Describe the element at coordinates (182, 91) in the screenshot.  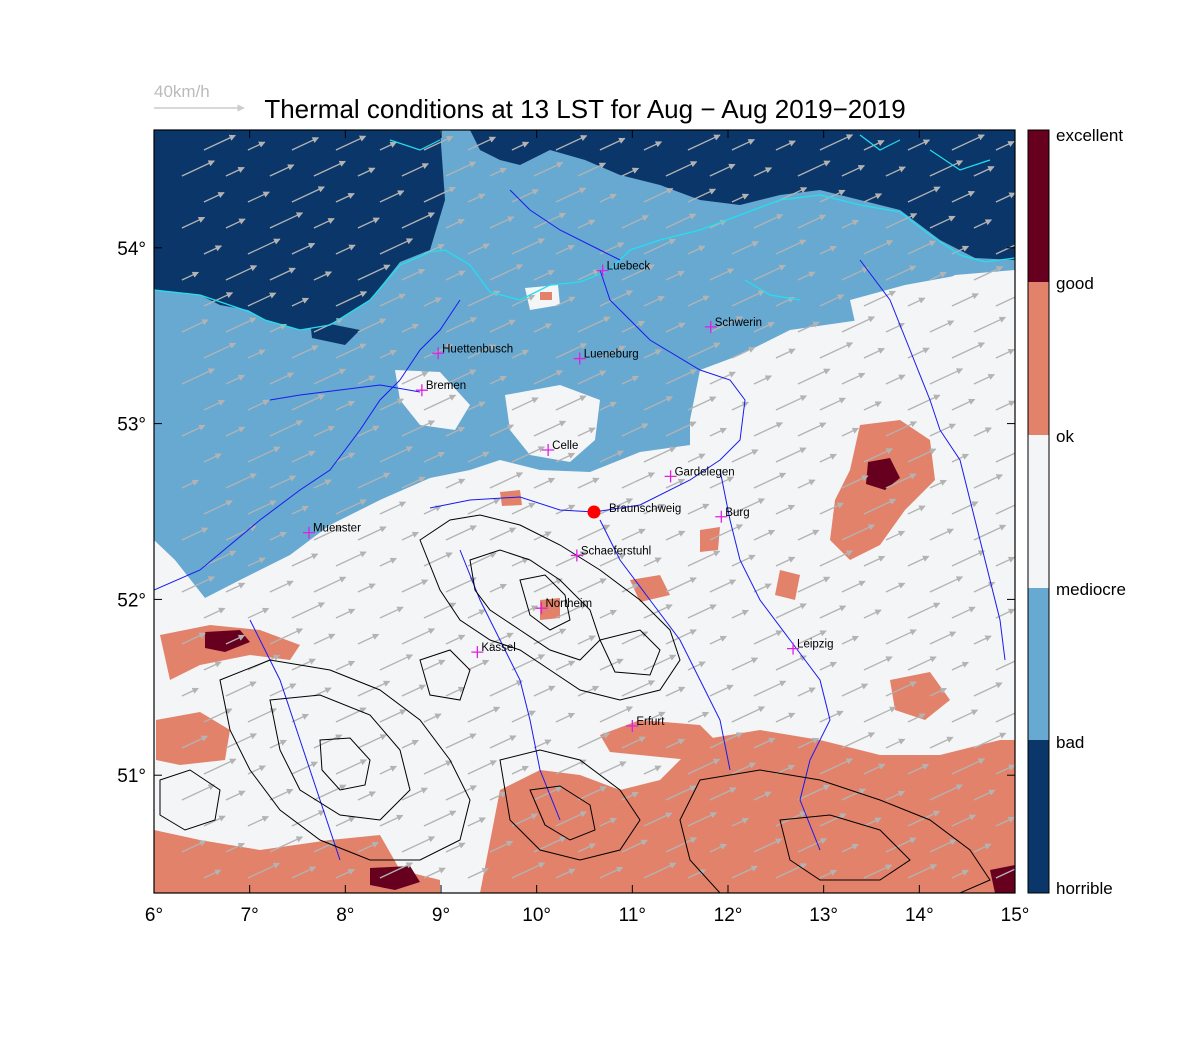
I see `wind-reference-label: 40km/h` at that location.